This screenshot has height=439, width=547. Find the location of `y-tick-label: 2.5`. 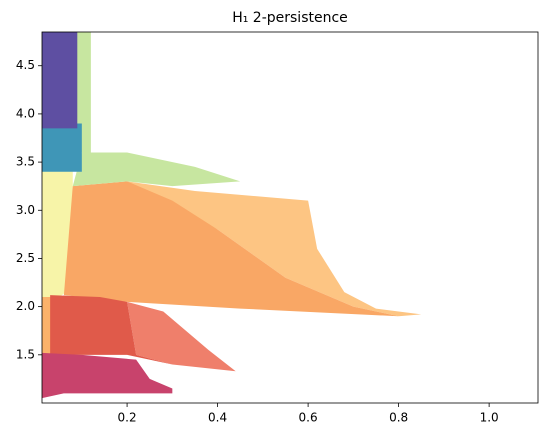

y-tick-label: 2.5 is located at coordinates (25, 258).